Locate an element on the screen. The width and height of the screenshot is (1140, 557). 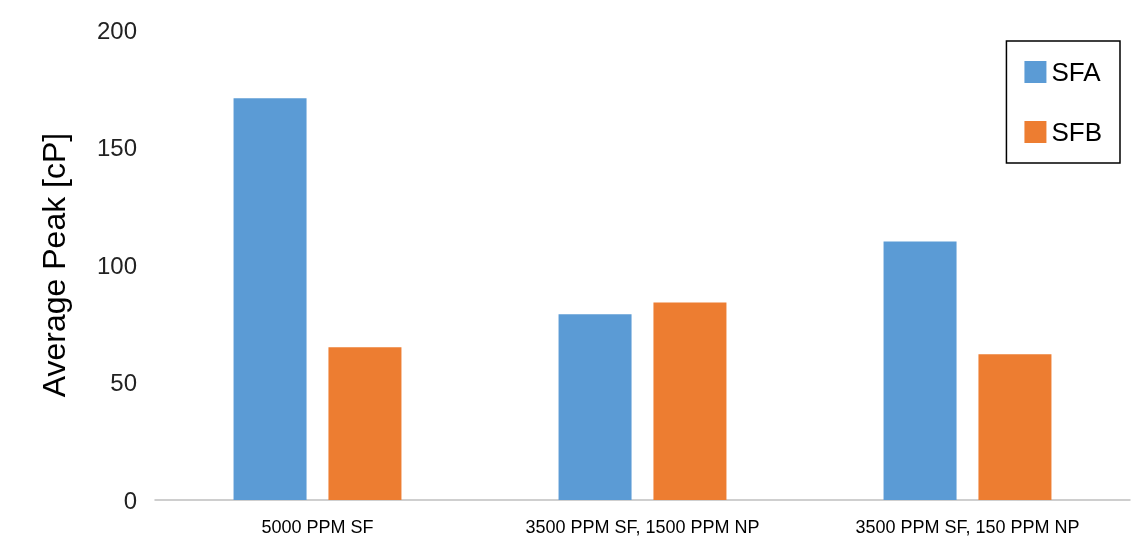
y-tick-label: 100 is located at coordinates (116, 265).